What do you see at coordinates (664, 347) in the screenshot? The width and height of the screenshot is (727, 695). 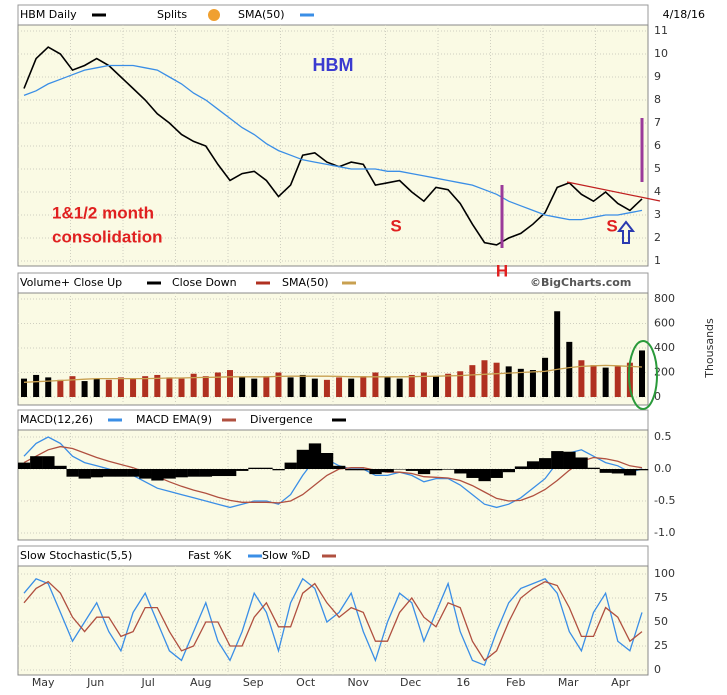 I see `y-tick-label: 400` at bounding box center [664, 347].